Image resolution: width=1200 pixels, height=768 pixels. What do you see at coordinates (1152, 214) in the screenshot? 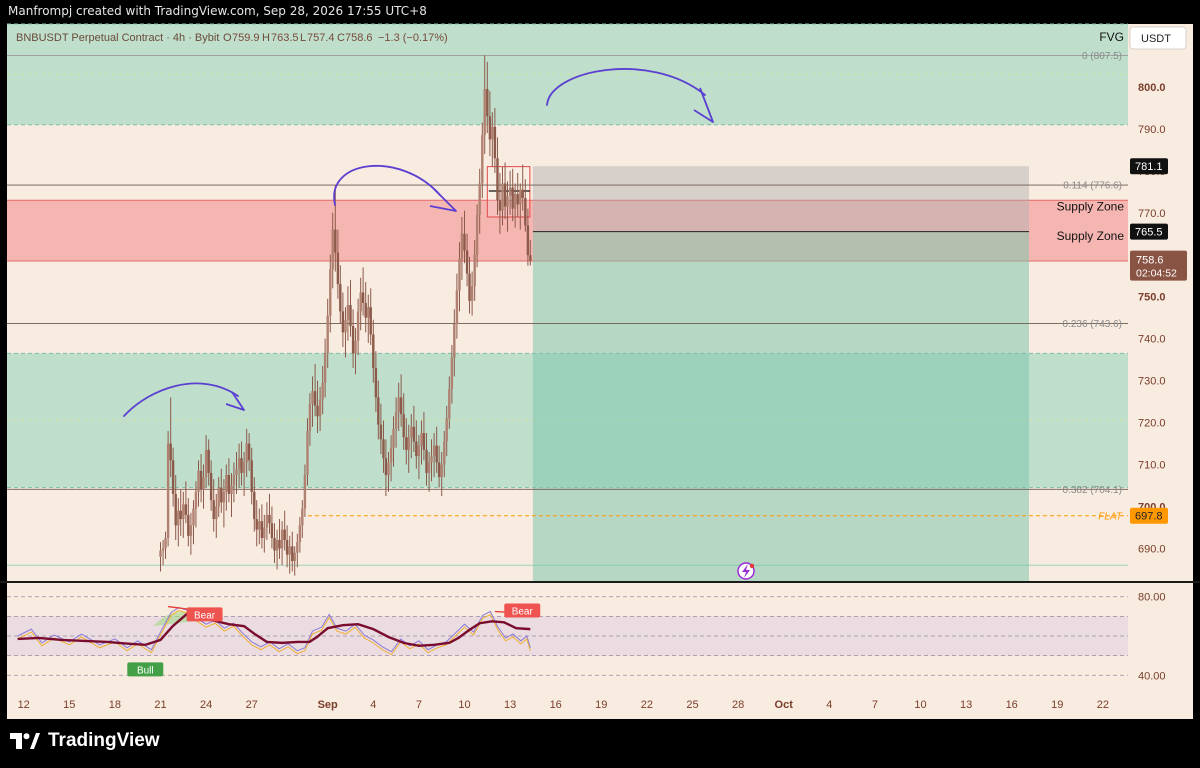
I see `price-tick: 770.0` at bounding box center [1152, 214].